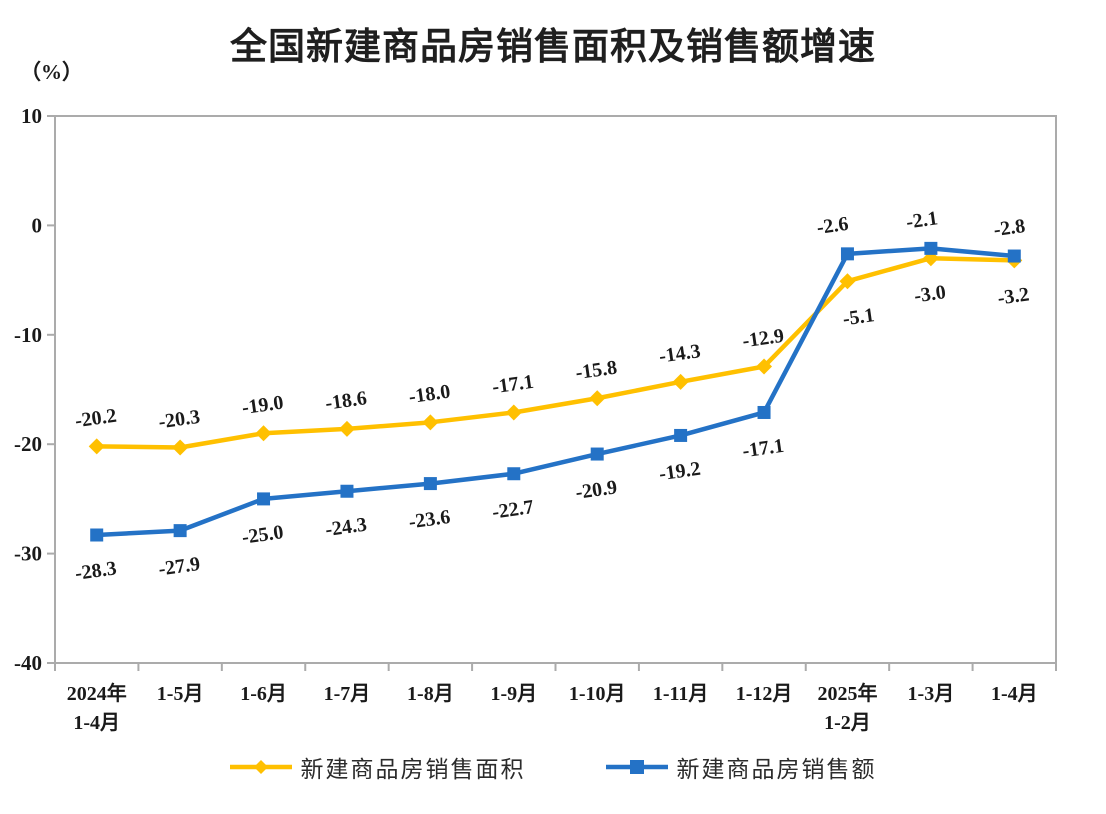  I want to click on x-axis-label: 2025年 1-2月, so click(847, 707).